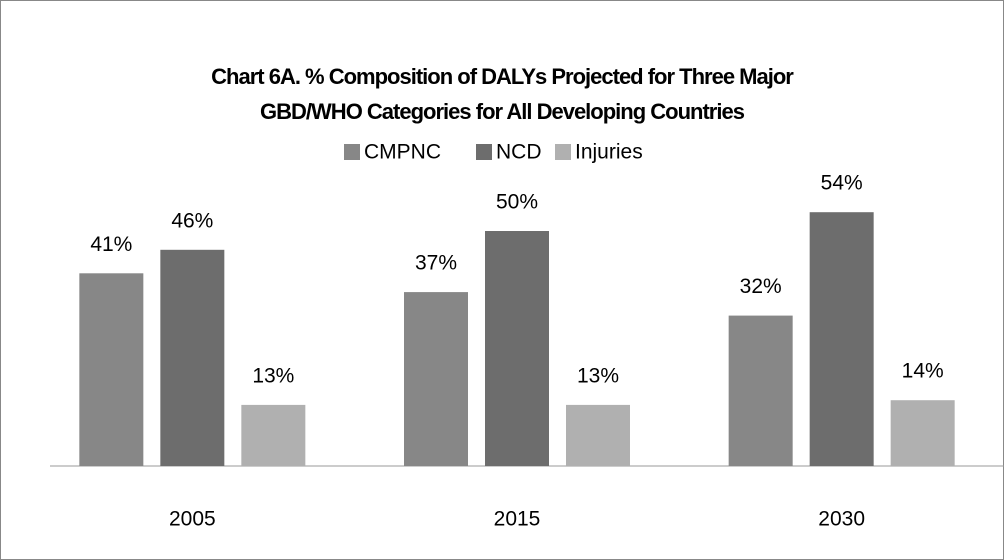  Describe the element at coordinates (842, 183) in the screenshot. I see `data-label: 54%` at that location.